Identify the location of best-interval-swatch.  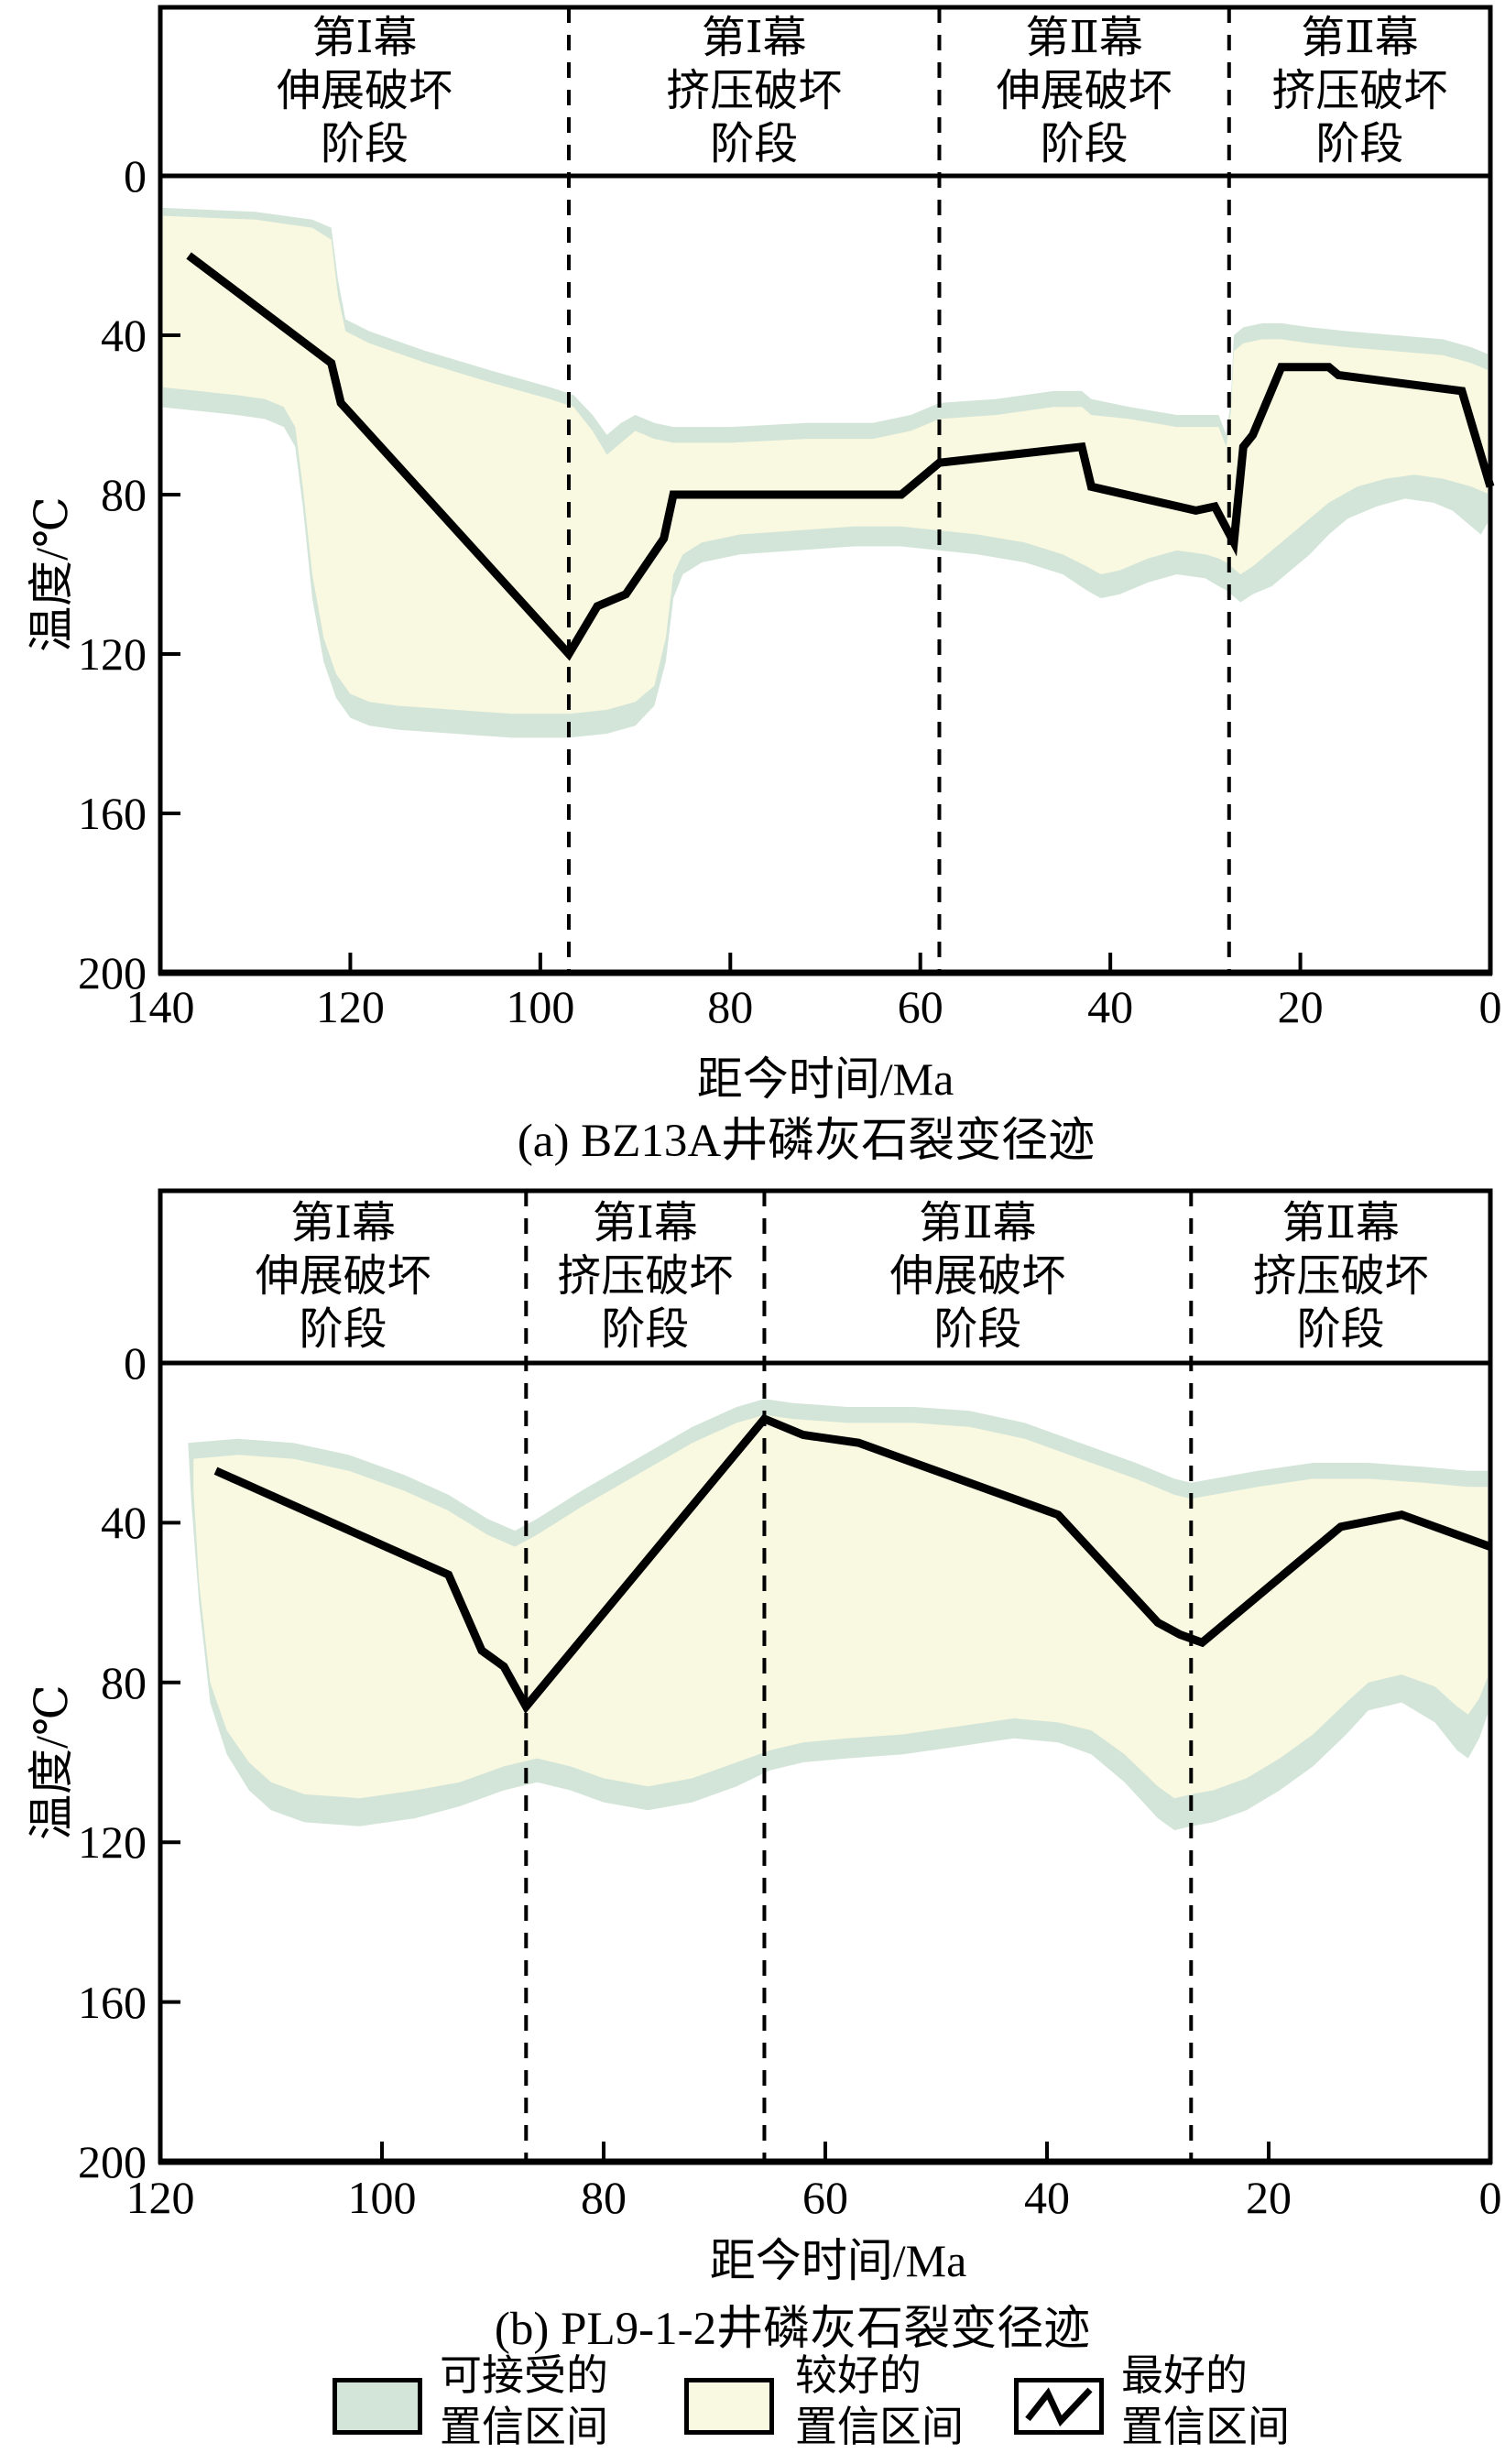
(1059, 2406).